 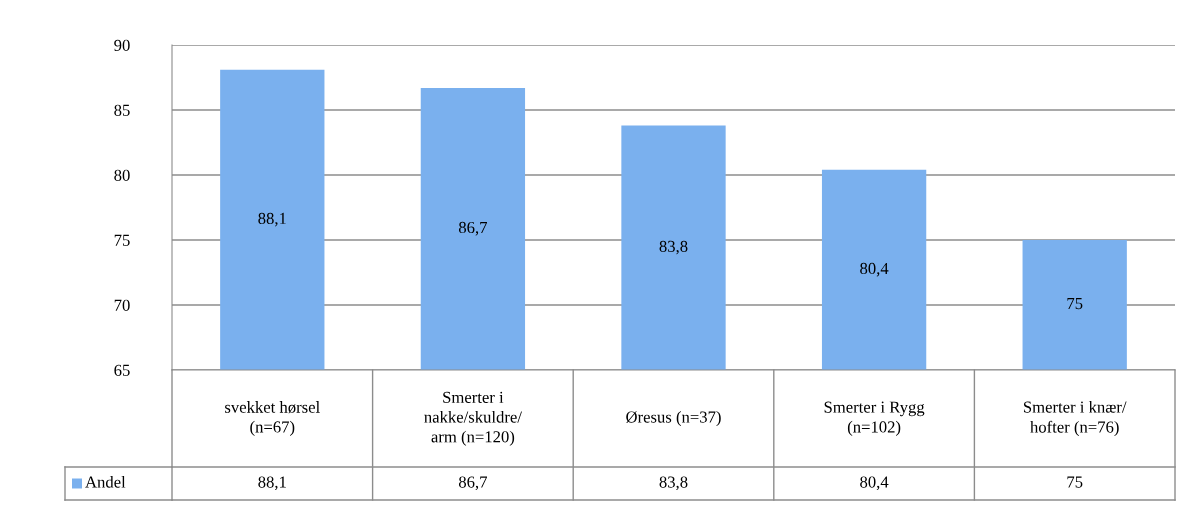 I want to click on data-label: 88,1, so click(x=272, y=483).